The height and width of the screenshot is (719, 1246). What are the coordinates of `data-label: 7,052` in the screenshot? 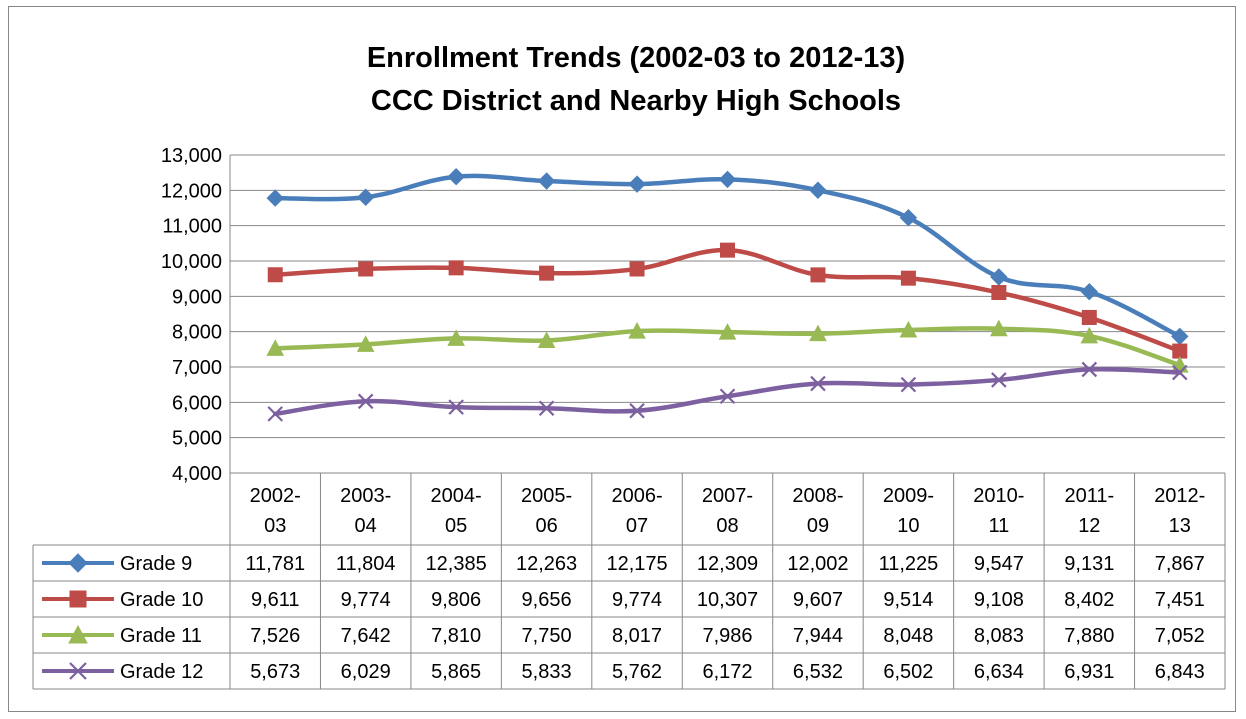 It's located at (1180, 636).